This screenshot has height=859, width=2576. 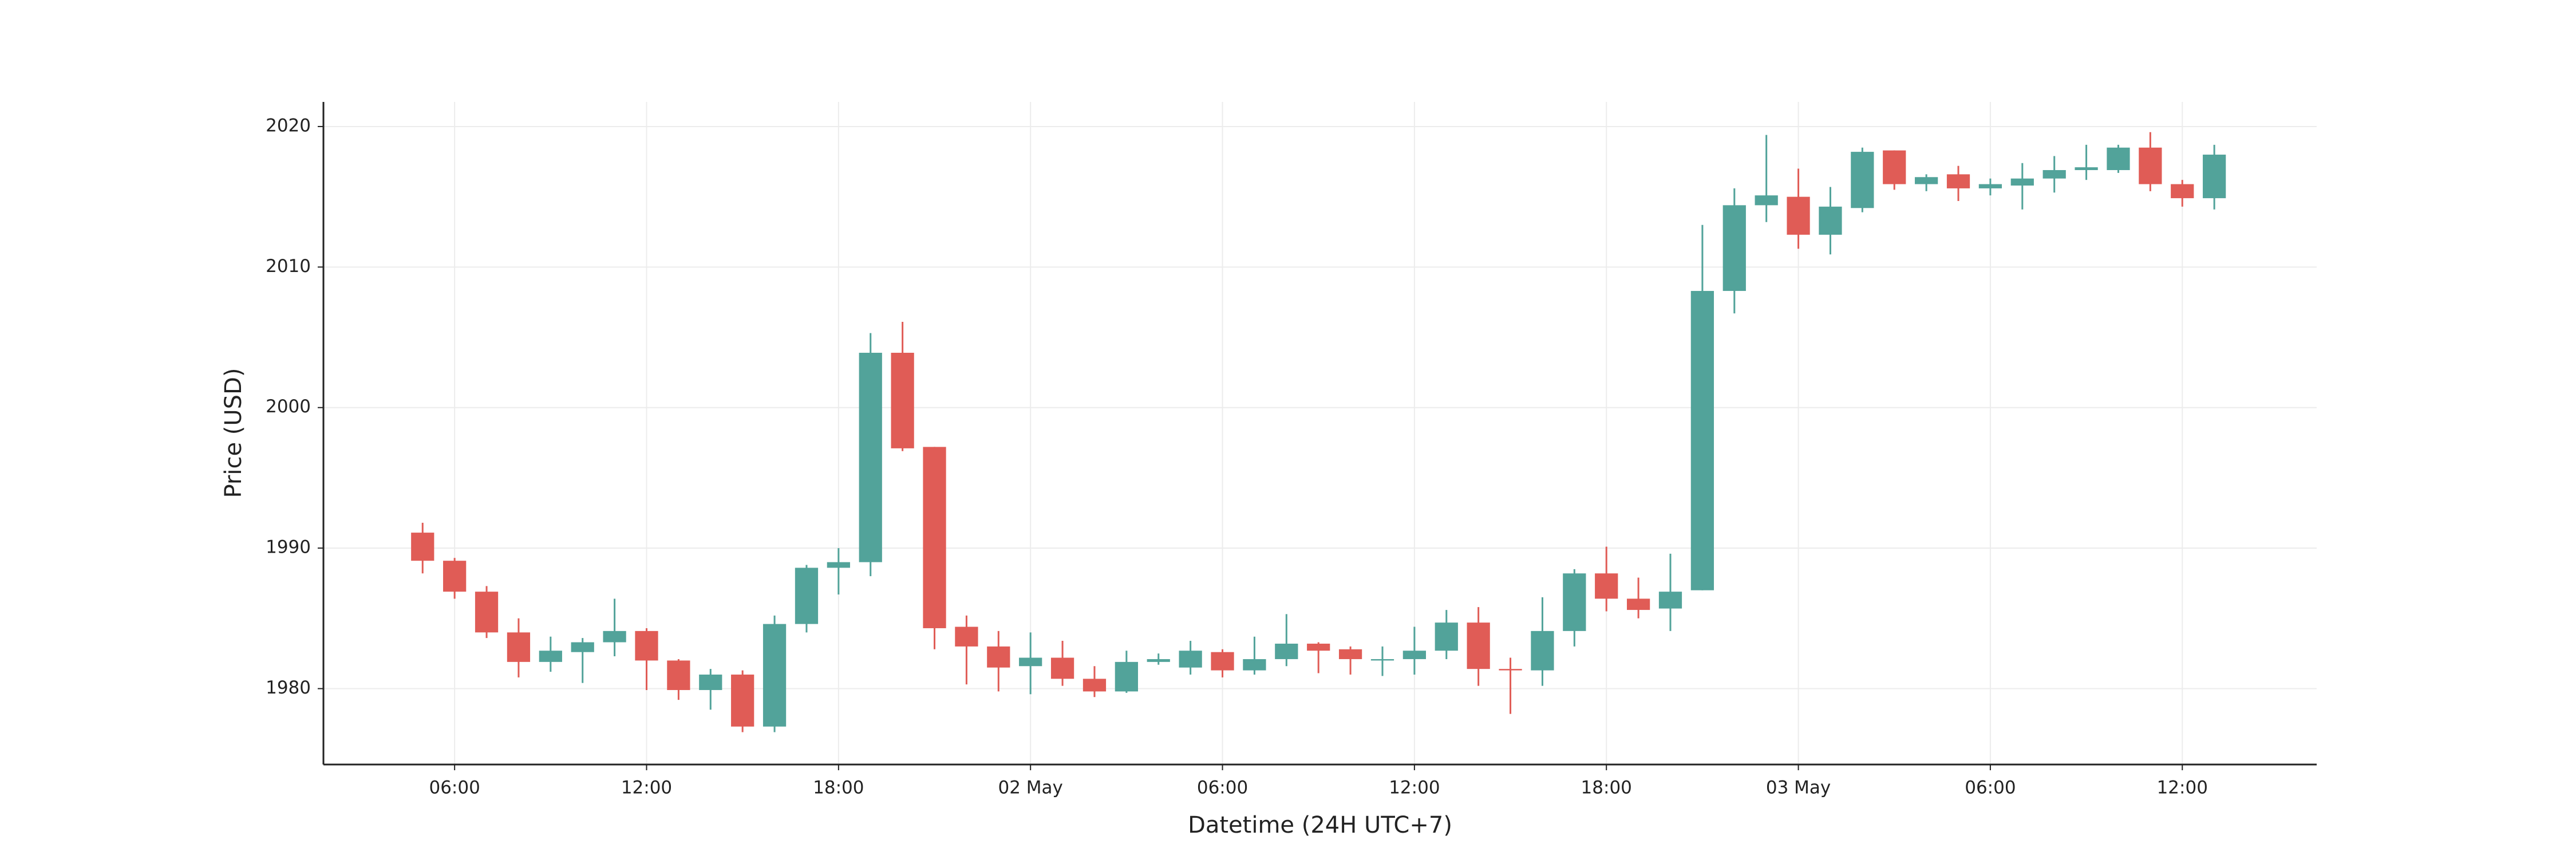 I want to click on x-tick-label: 03 May, so click(x=1798, y=788).